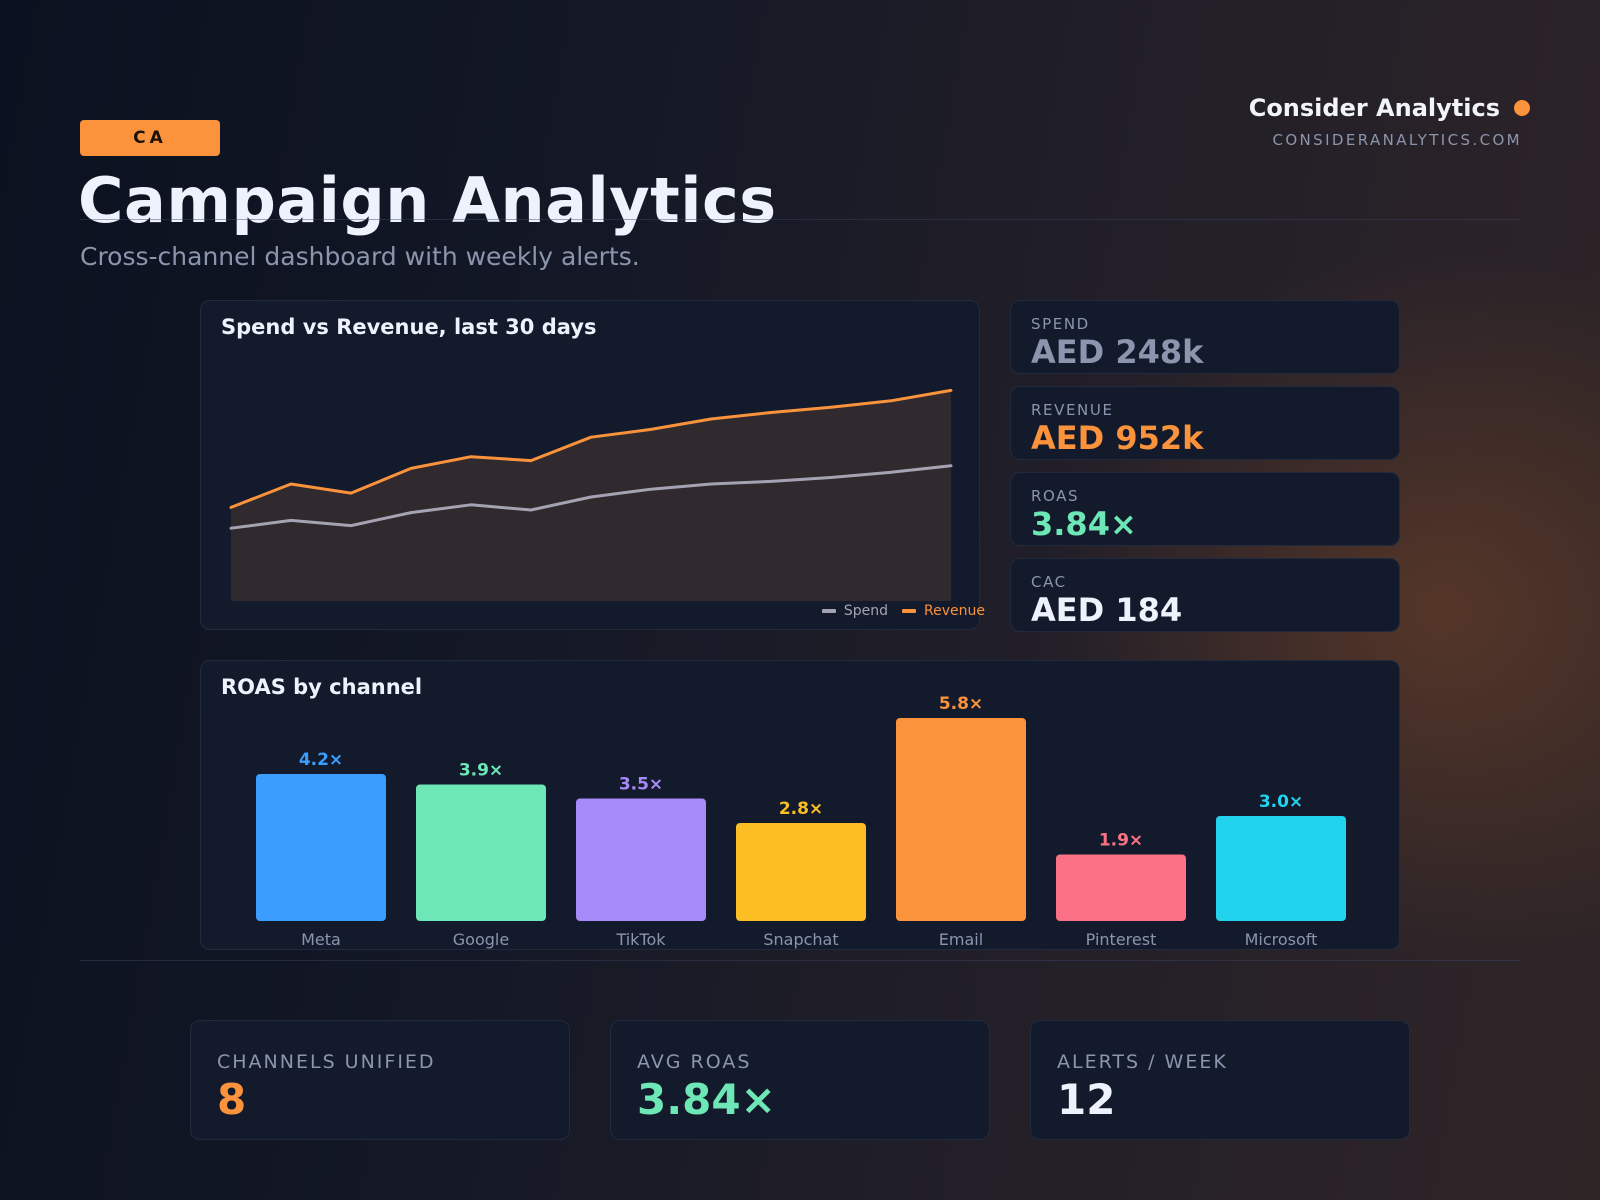 Image resolution: width=1600 pixels, height=1200 pixels. Describe the element at coordinates (1107, 610) in the screenshot. I see `kpi-value: AED 184` at that location.